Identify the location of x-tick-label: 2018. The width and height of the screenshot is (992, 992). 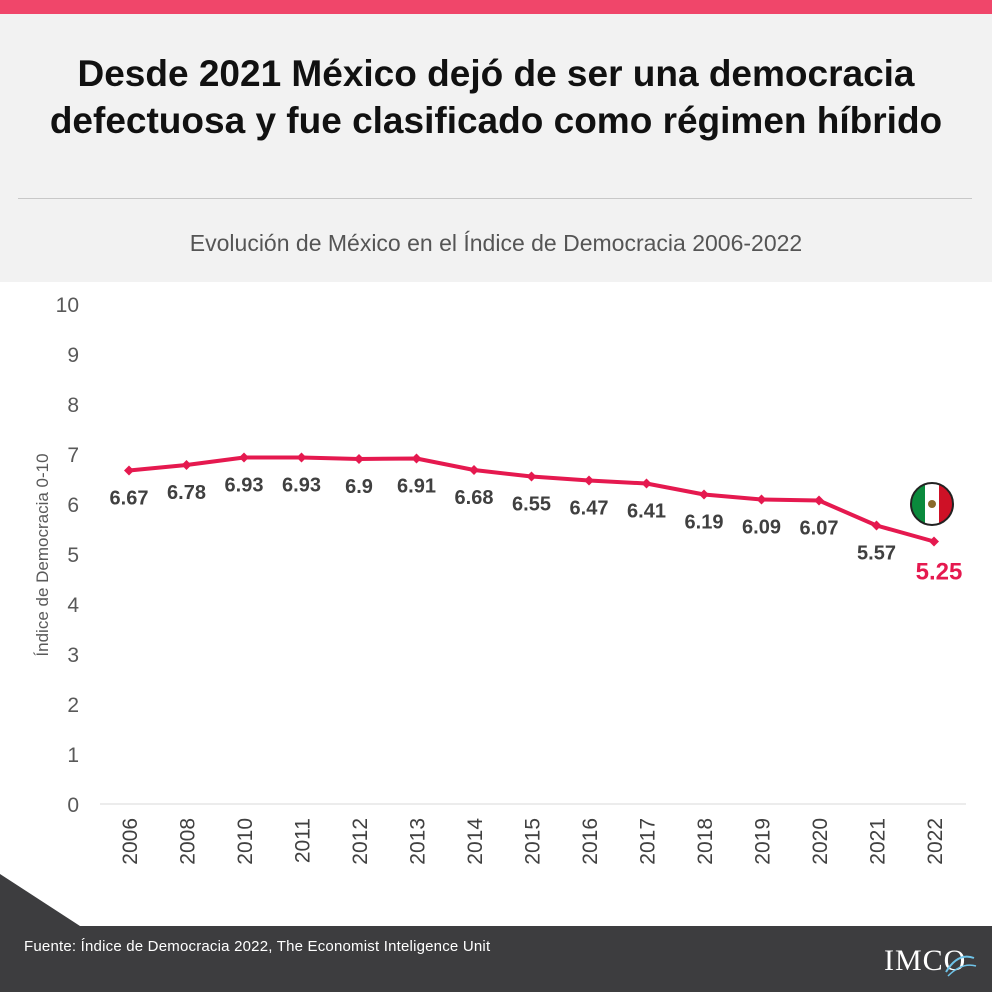
(705, 841).